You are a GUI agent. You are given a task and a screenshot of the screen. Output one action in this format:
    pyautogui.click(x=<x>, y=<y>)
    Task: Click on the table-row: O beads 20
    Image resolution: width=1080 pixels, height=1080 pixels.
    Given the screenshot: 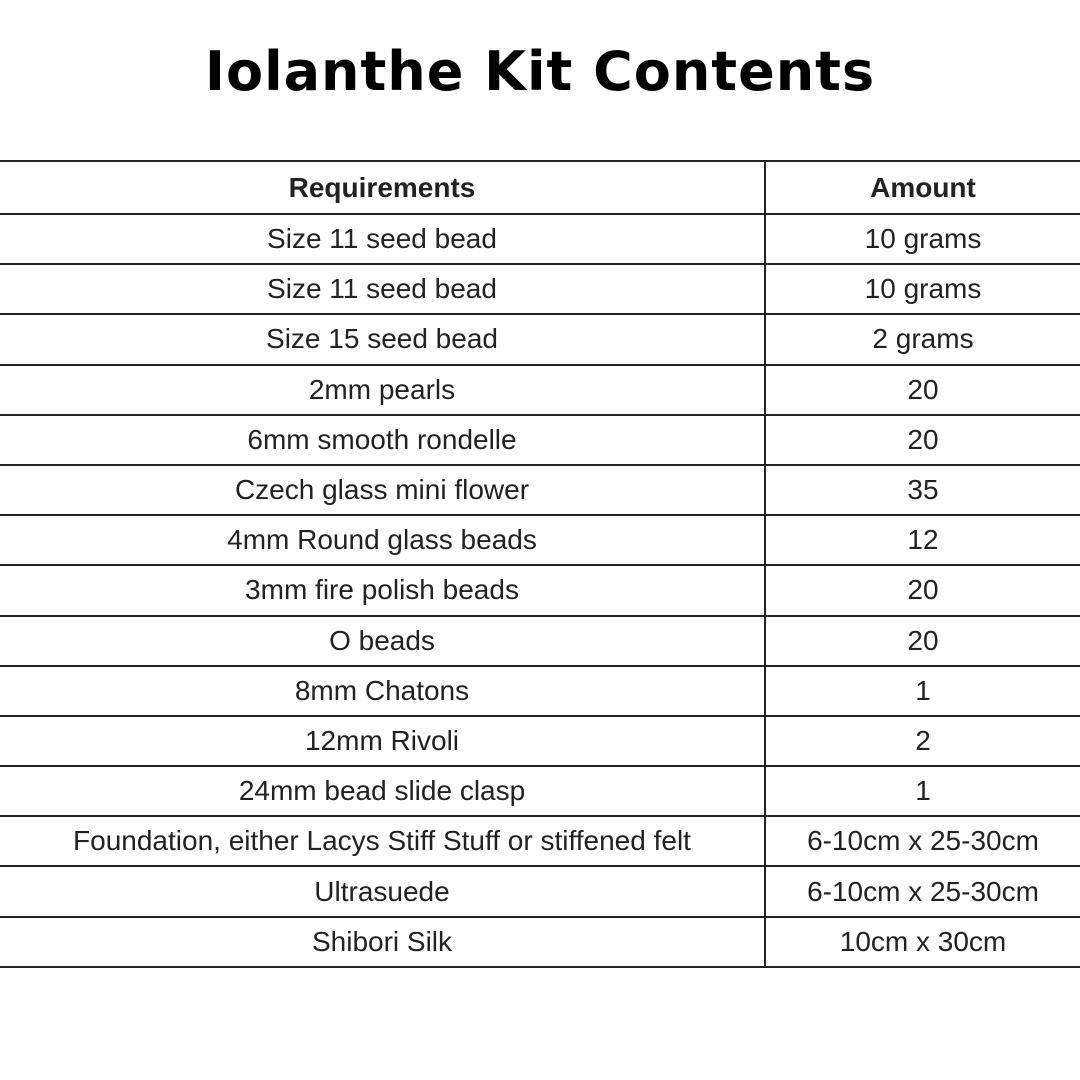 What is the action you would take?
    pyautogui.click(x=540, y=640)
    